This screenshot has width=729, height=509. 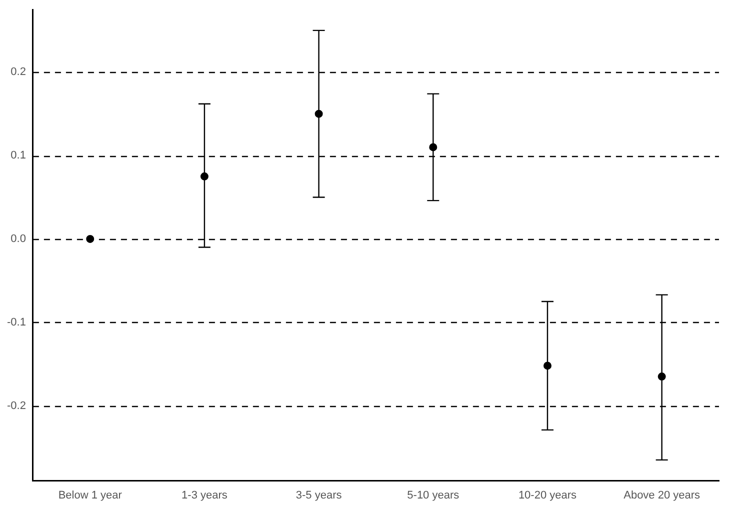 I want to click on x-tick-label: Above 20 years, so click(x=662, y=495).